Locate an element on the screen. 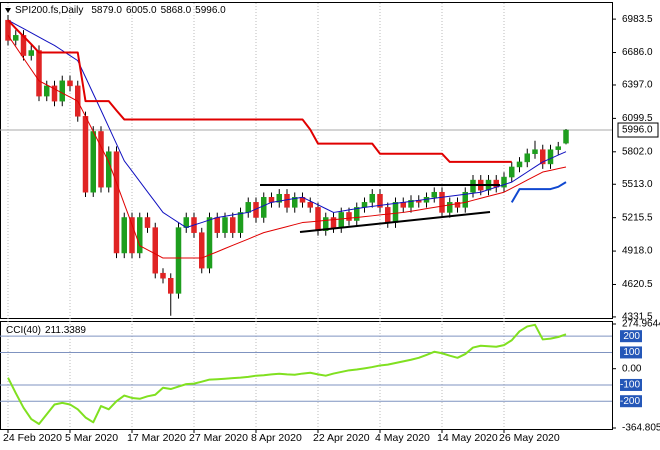 The height and width of the screenshot is (450, 660). level-label: -100 is located at coordinates (630, 385).